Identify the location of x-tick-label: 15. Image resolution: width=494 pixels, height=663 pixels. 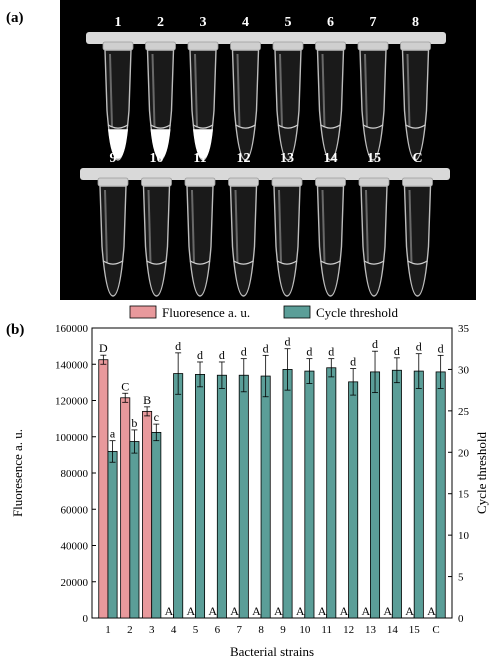
(415, 630).